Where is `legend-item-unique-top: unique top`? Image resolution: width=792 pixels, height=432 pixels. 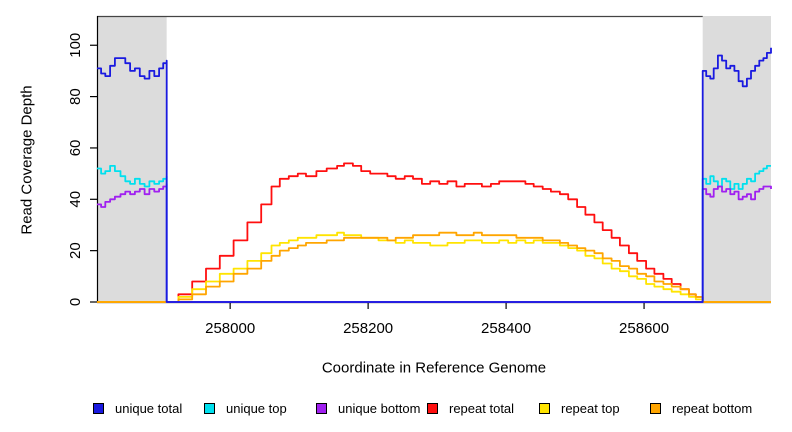 legend-item-unique-top: unique top is located at coordinates (245, 408).